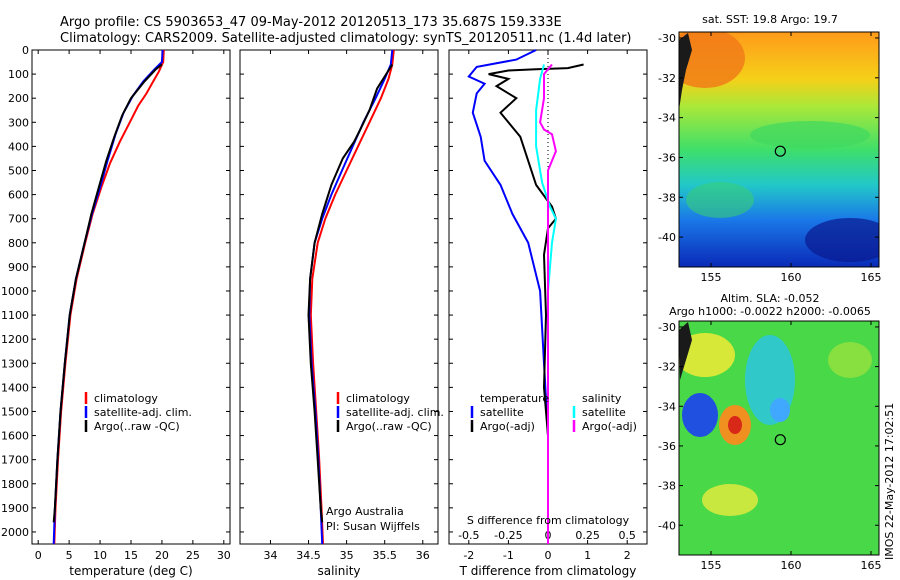 The height and width of the screenshot is (580, 900). What do you see at coordinates (69, 555) in the screenshot?
I see `temperature-x-tick-label: 5` at bounding box center [69, 555].